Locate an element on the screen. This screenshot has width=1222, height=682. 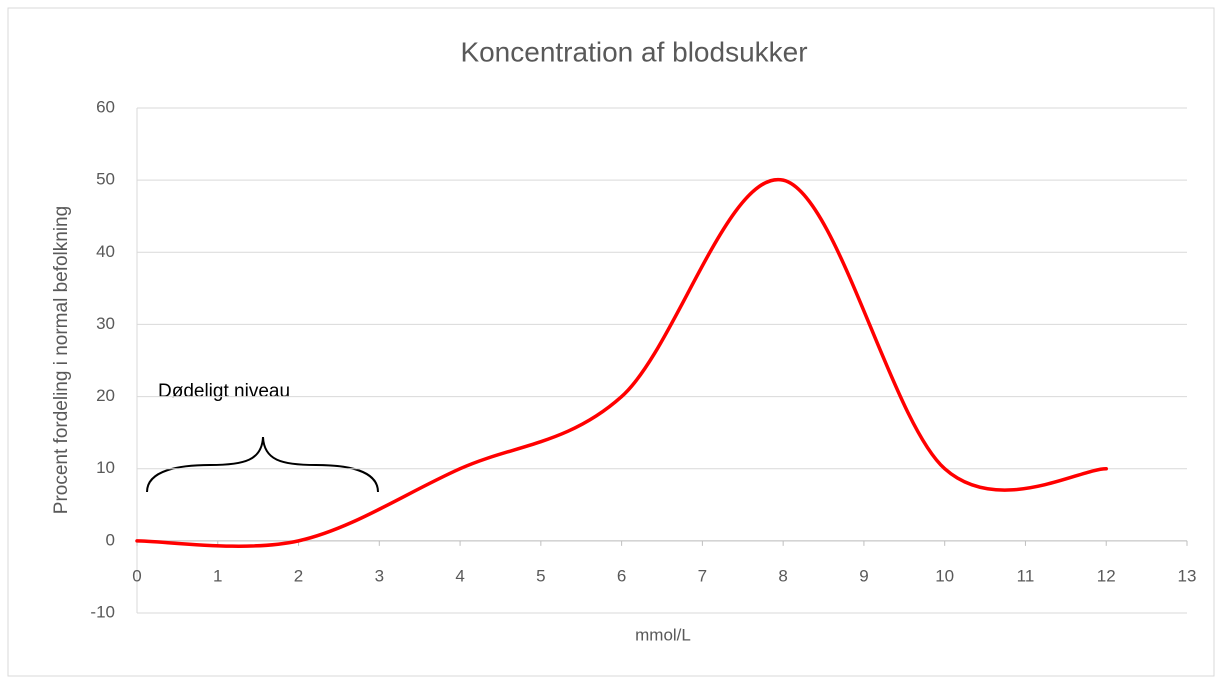
x-tick-label: 13 is located at coordinates (1187, 575).